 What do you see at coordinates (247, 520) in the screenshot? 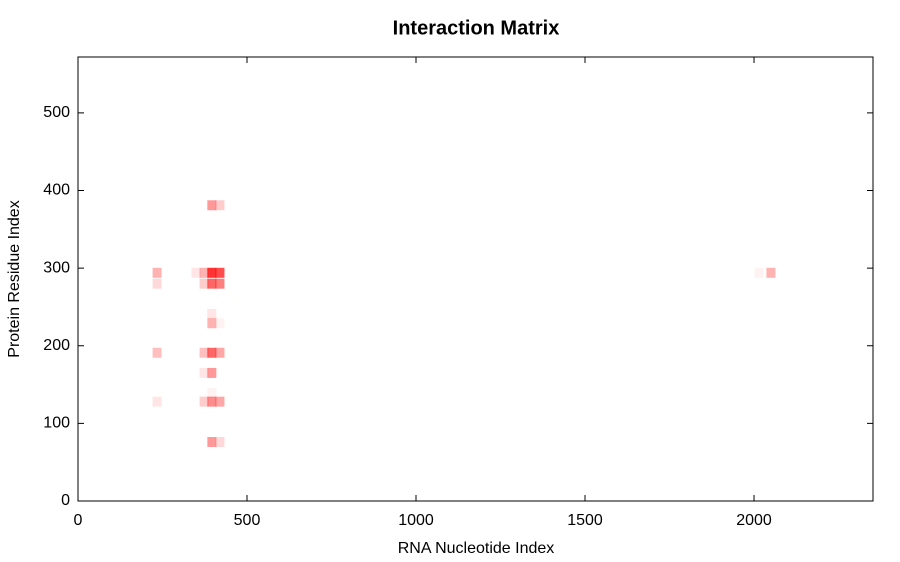
I see `x-tick-label: 500` at bounding box center [247, 520].